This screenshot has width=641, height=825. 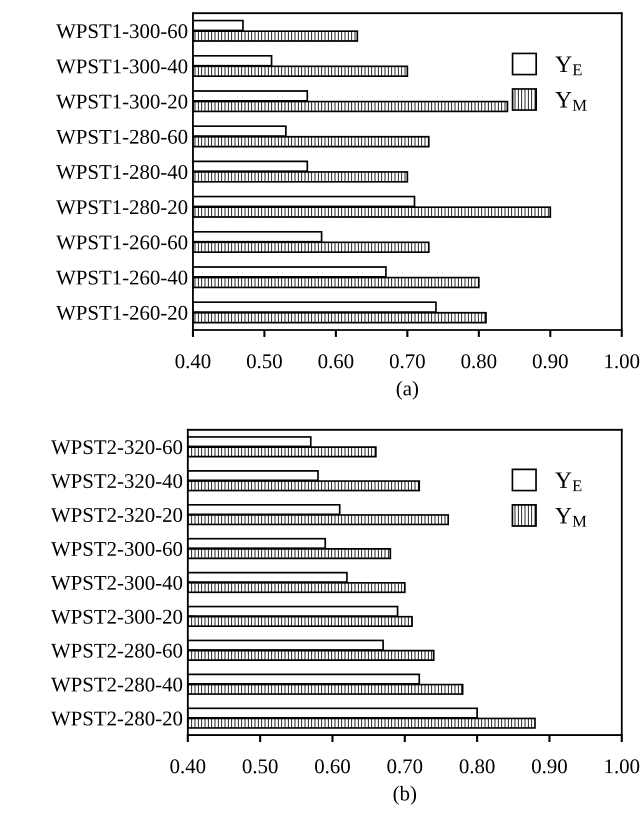 What do you see at coordinates (116, 583) in the screenshot?
I see `y-tick-label: WPST2-300-40` at bounding box center [116, 583].